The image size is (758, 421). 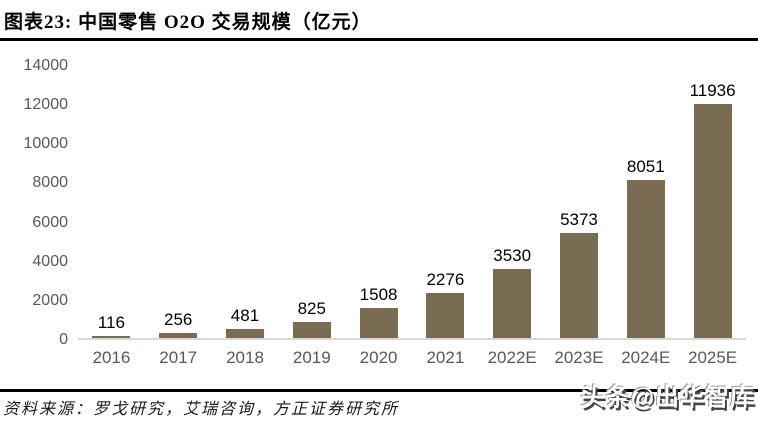 What do you see at coordinates (46, 65) in the screenshot?
I see `y-tick-label: 14000` at bounding box center [46, 65].